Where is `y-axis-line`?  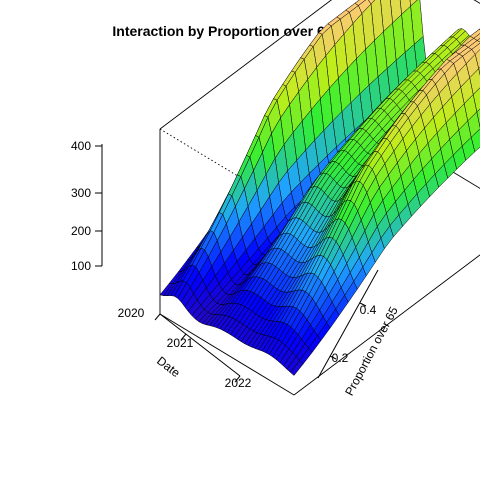 y-axis-line is located at coordinates (348, 324).